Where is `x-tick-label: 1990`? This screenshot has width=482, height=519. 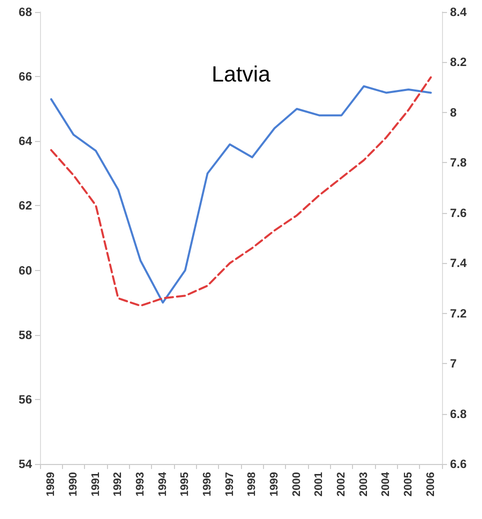 x-tick-label: 1990 is located at coordinates (74, 484).